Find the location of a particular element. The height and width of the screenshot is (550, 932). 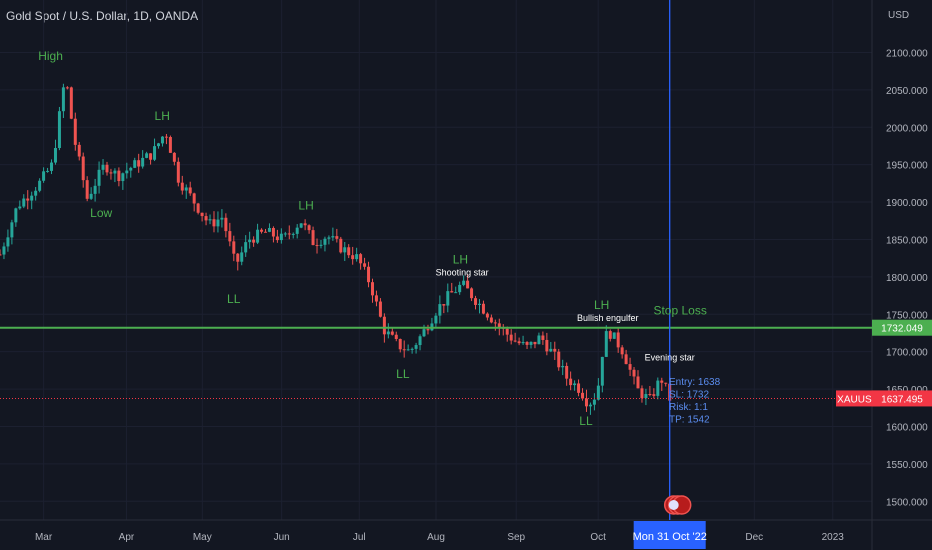

trade-info-line: SL: 1732 is located at coordinates (689, 395).